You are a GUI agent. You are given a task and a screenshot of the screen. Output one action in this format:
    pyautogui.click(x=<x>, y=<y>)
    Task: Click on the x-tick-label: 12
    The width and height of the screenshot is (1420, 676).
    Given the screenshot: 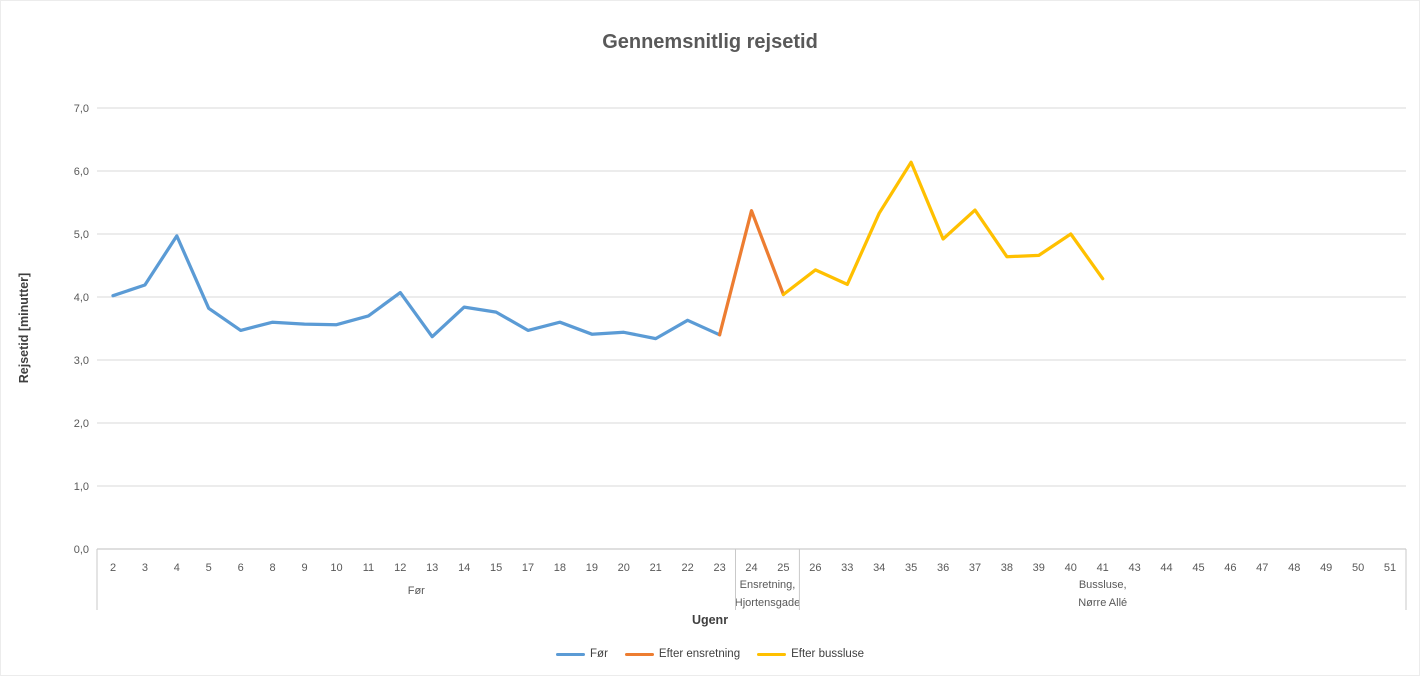 What is the action you would take?
    pyautogui.click(x=400, y=568)
    